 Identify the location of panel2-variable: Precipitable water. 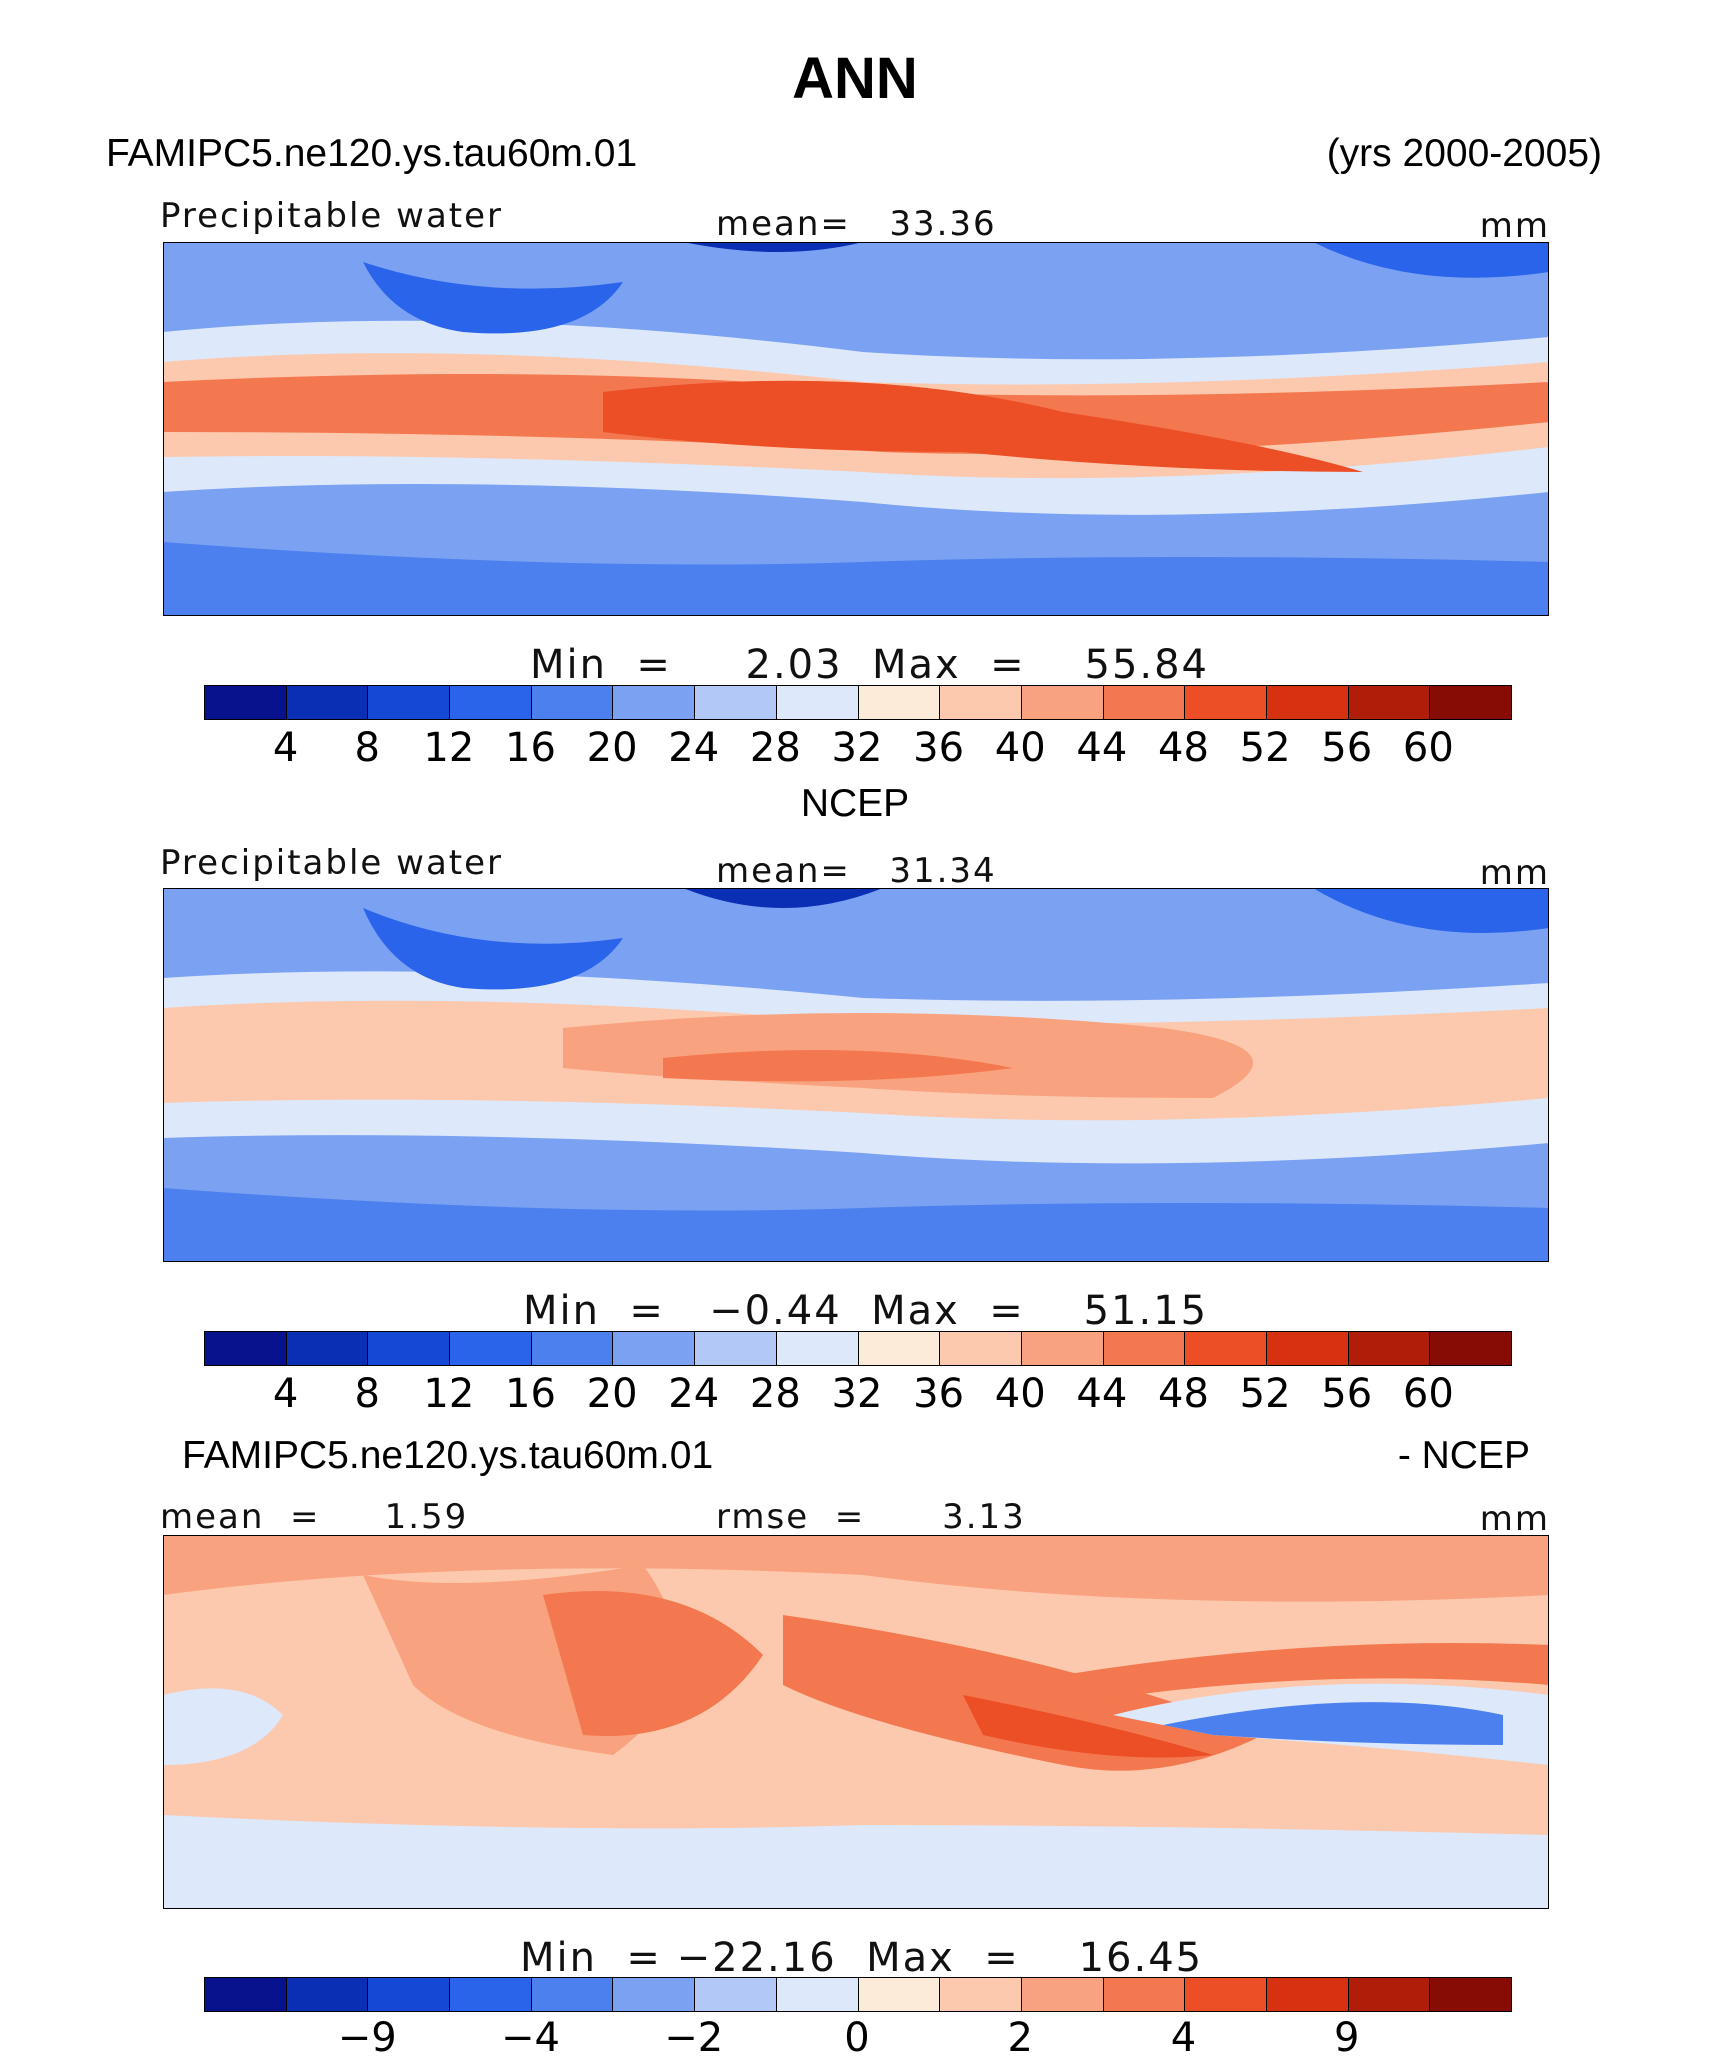
(332, 863).